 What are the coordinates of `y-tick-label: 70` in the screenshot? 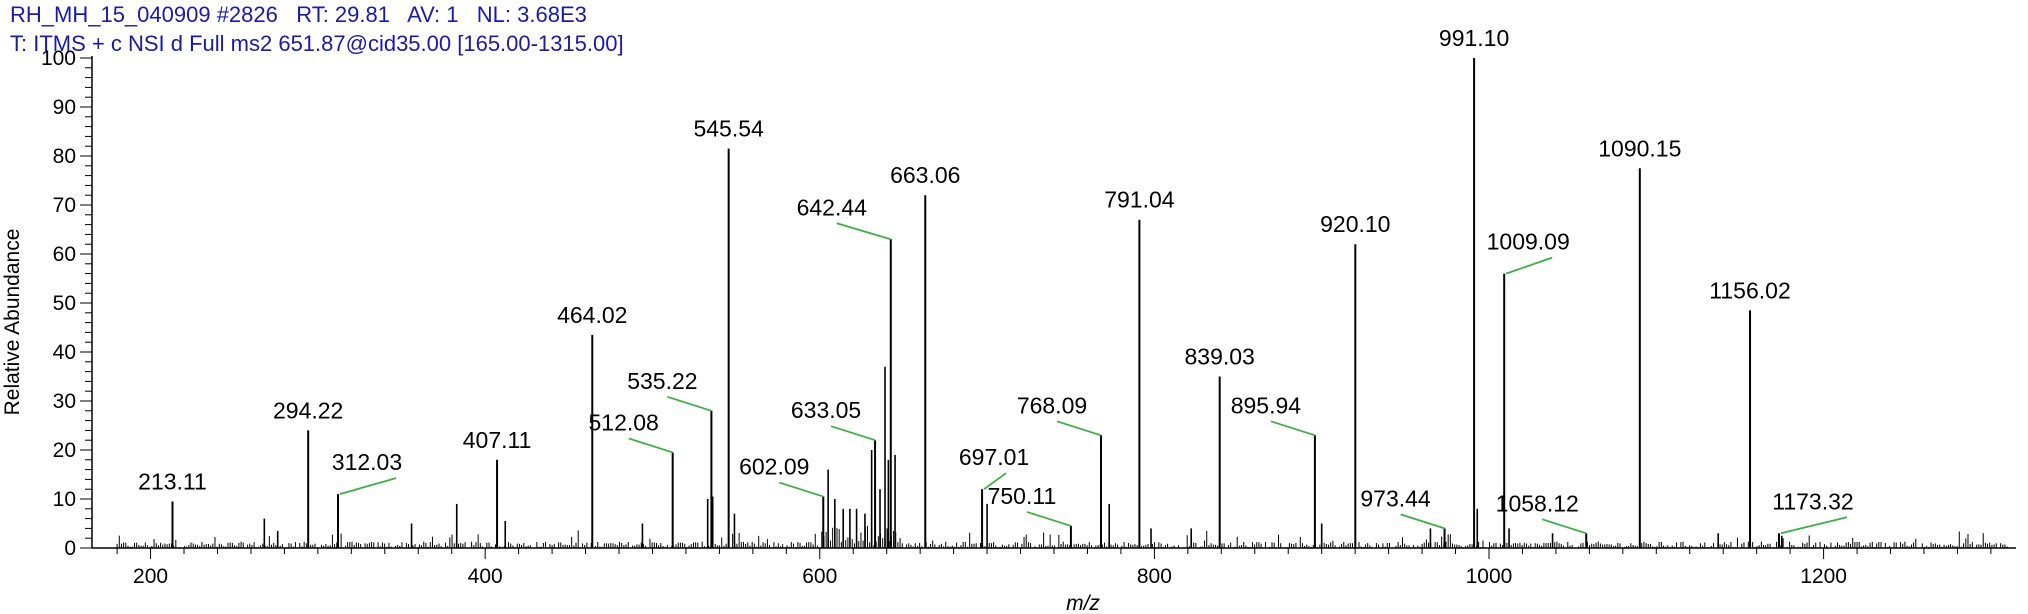 It's located at (64, 205).